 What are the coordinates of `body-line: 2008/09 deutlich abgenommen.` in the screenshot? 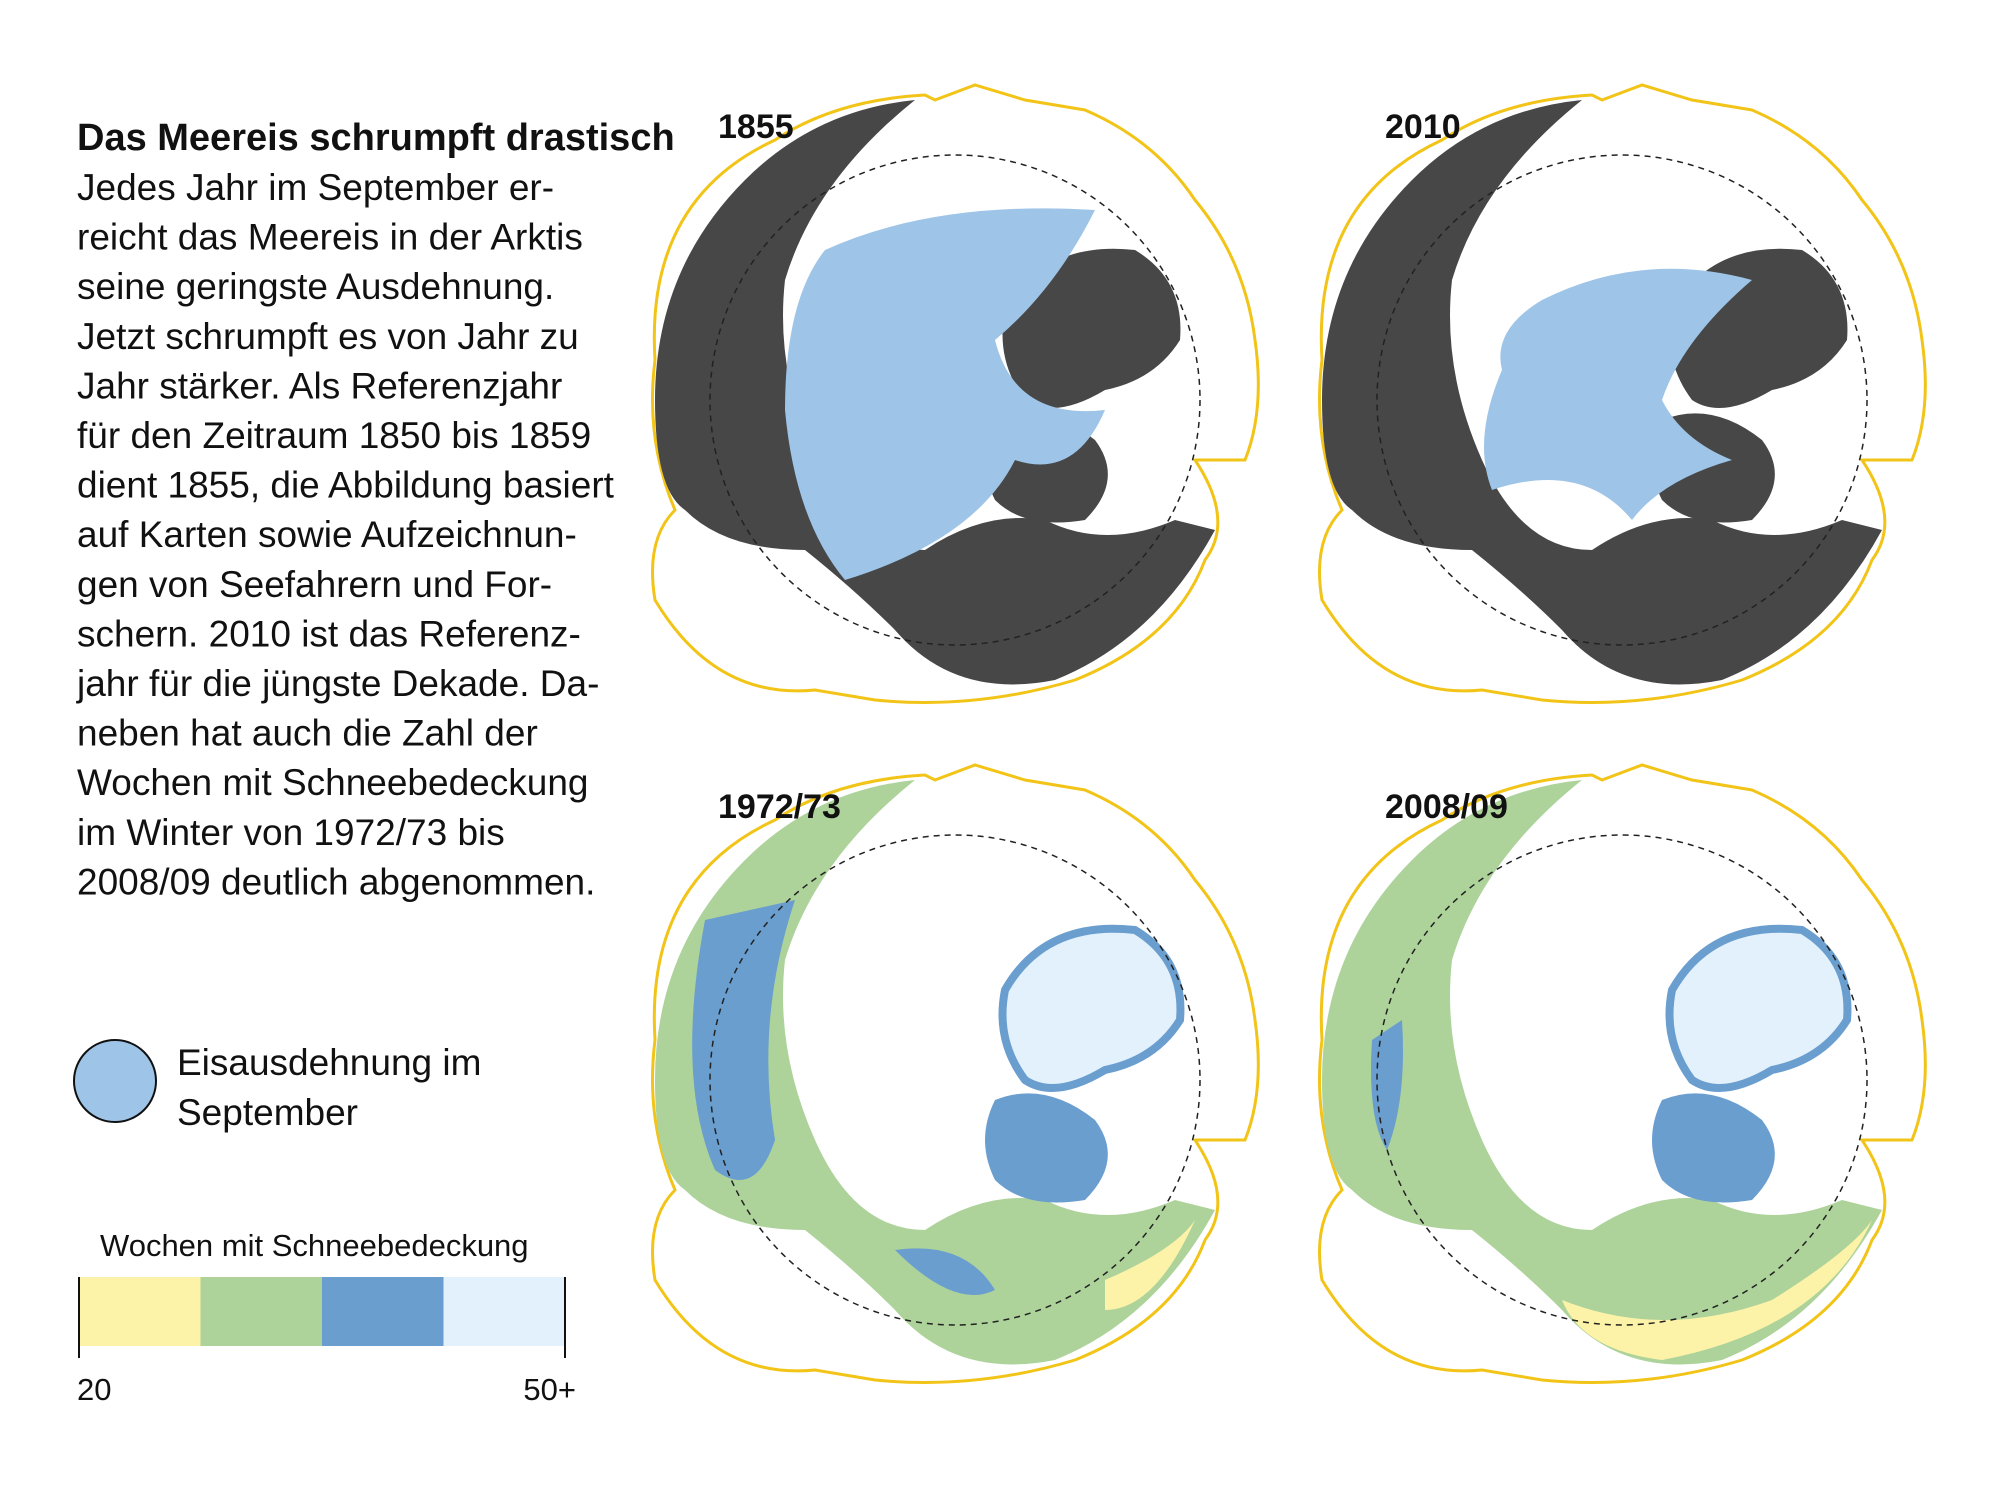 It's located at (336, 881).